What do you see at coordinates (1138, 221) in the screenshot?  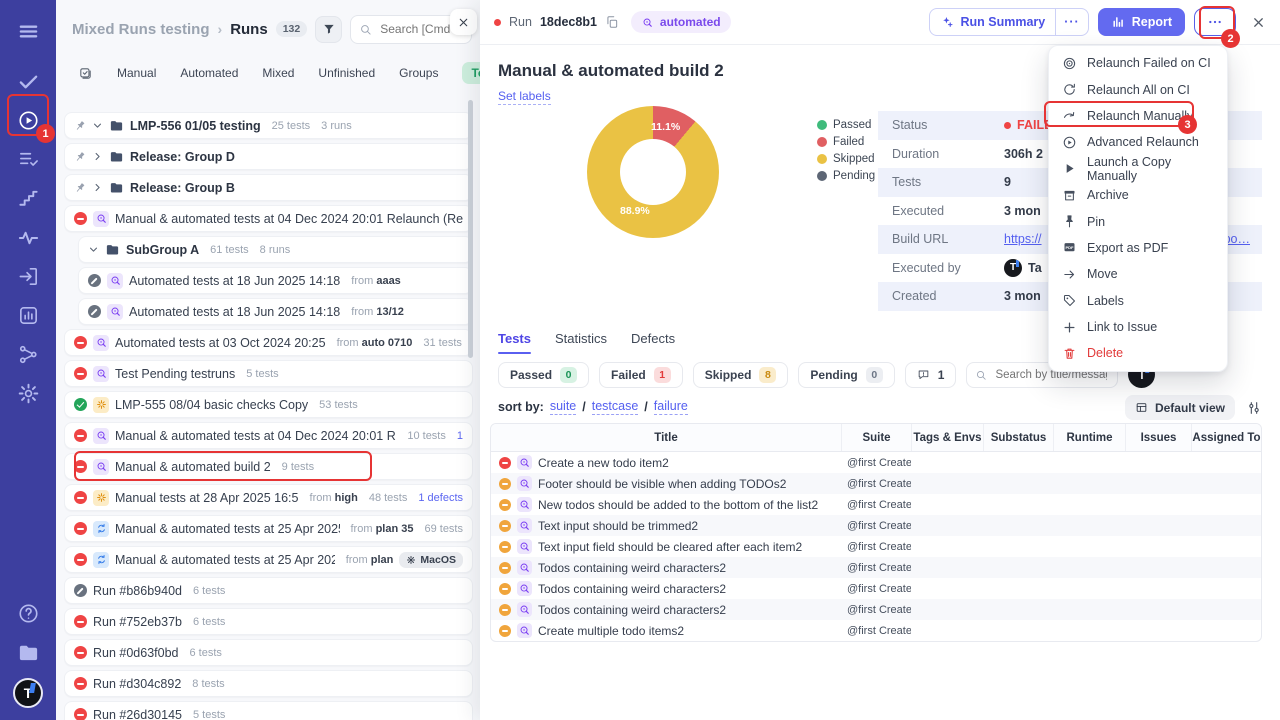 I see `menu-item-pin: Pin` at bounding box center [1138, 221].